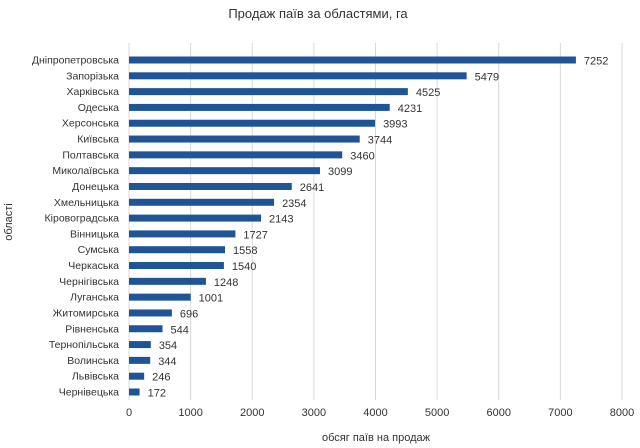 The image size is (640, 448). I want to click on chart-title: Продаж паїв за областями, га, so click(318, 13).